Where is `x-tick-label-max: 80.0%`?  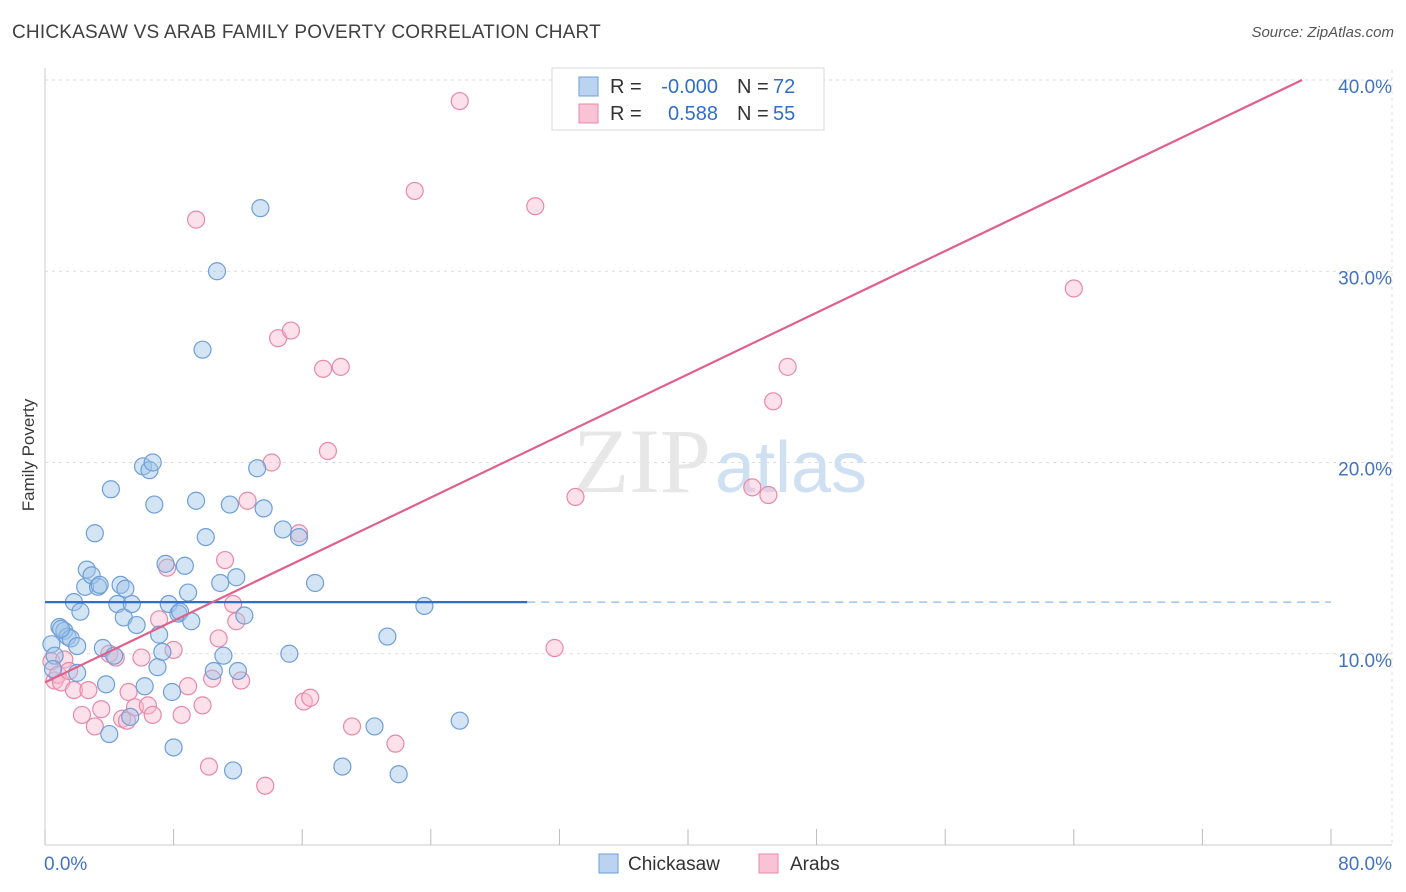 x-tick-label-max: 80.0% is located at coordinates (1365, 864).